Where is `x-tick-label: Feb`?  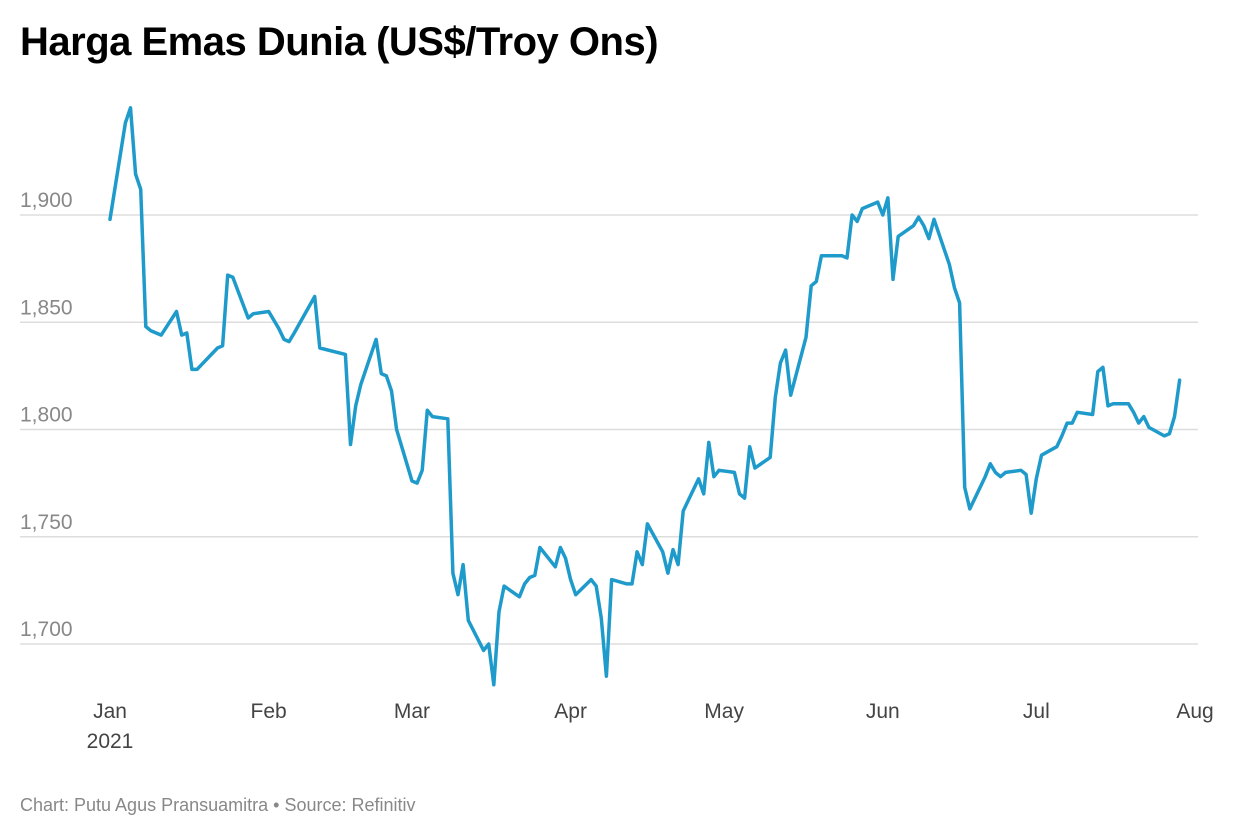
x-tick-label: Feb is located at coordinates (269, 711).